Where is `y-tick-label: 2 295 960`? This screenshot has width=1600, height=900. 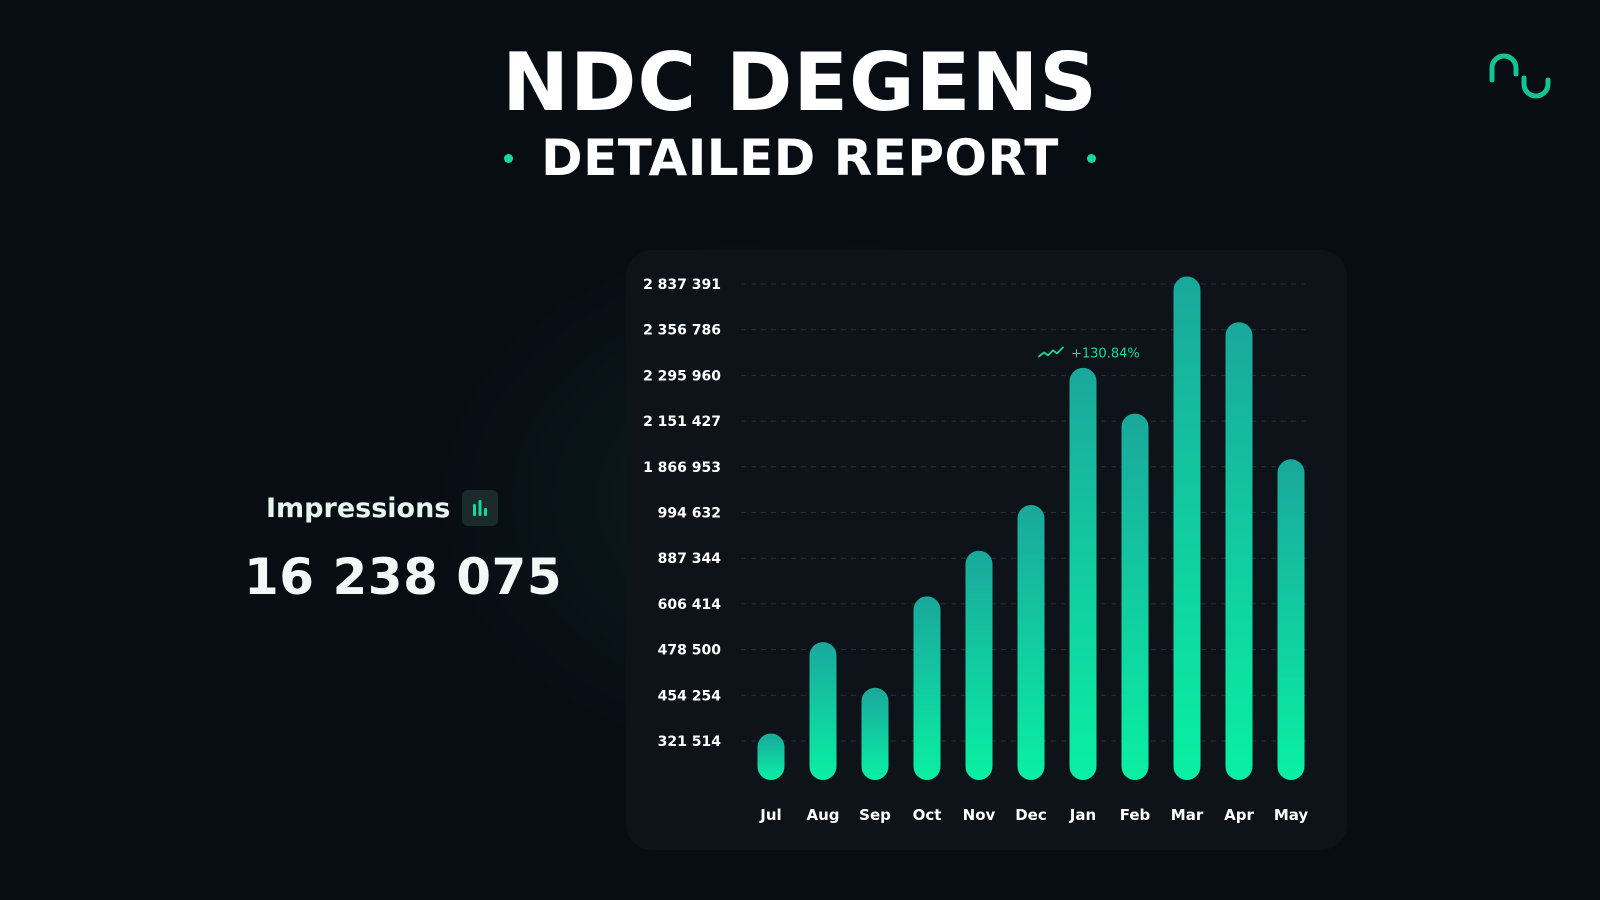 y-tick-label: 2 295 960 is located at coordinates (682, 376).